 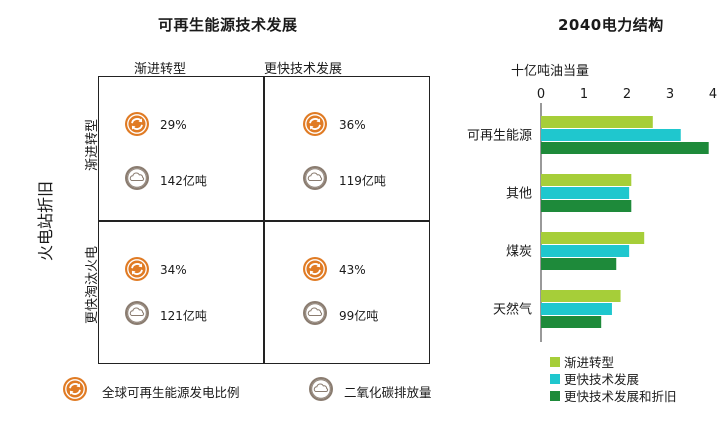 I want to click on cell-gradual-fastertech-renew-share: 36%, so click(x=352, y=125).